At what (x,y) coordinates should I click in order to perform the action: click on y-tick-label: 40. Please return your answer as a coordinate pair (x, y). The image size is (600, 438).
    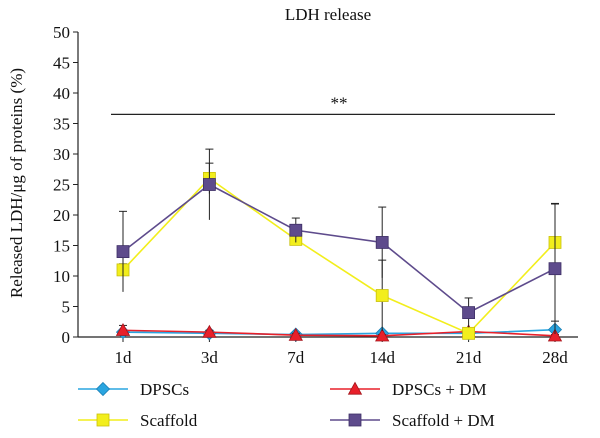
    Looking at the image, I should click on (61, 93).